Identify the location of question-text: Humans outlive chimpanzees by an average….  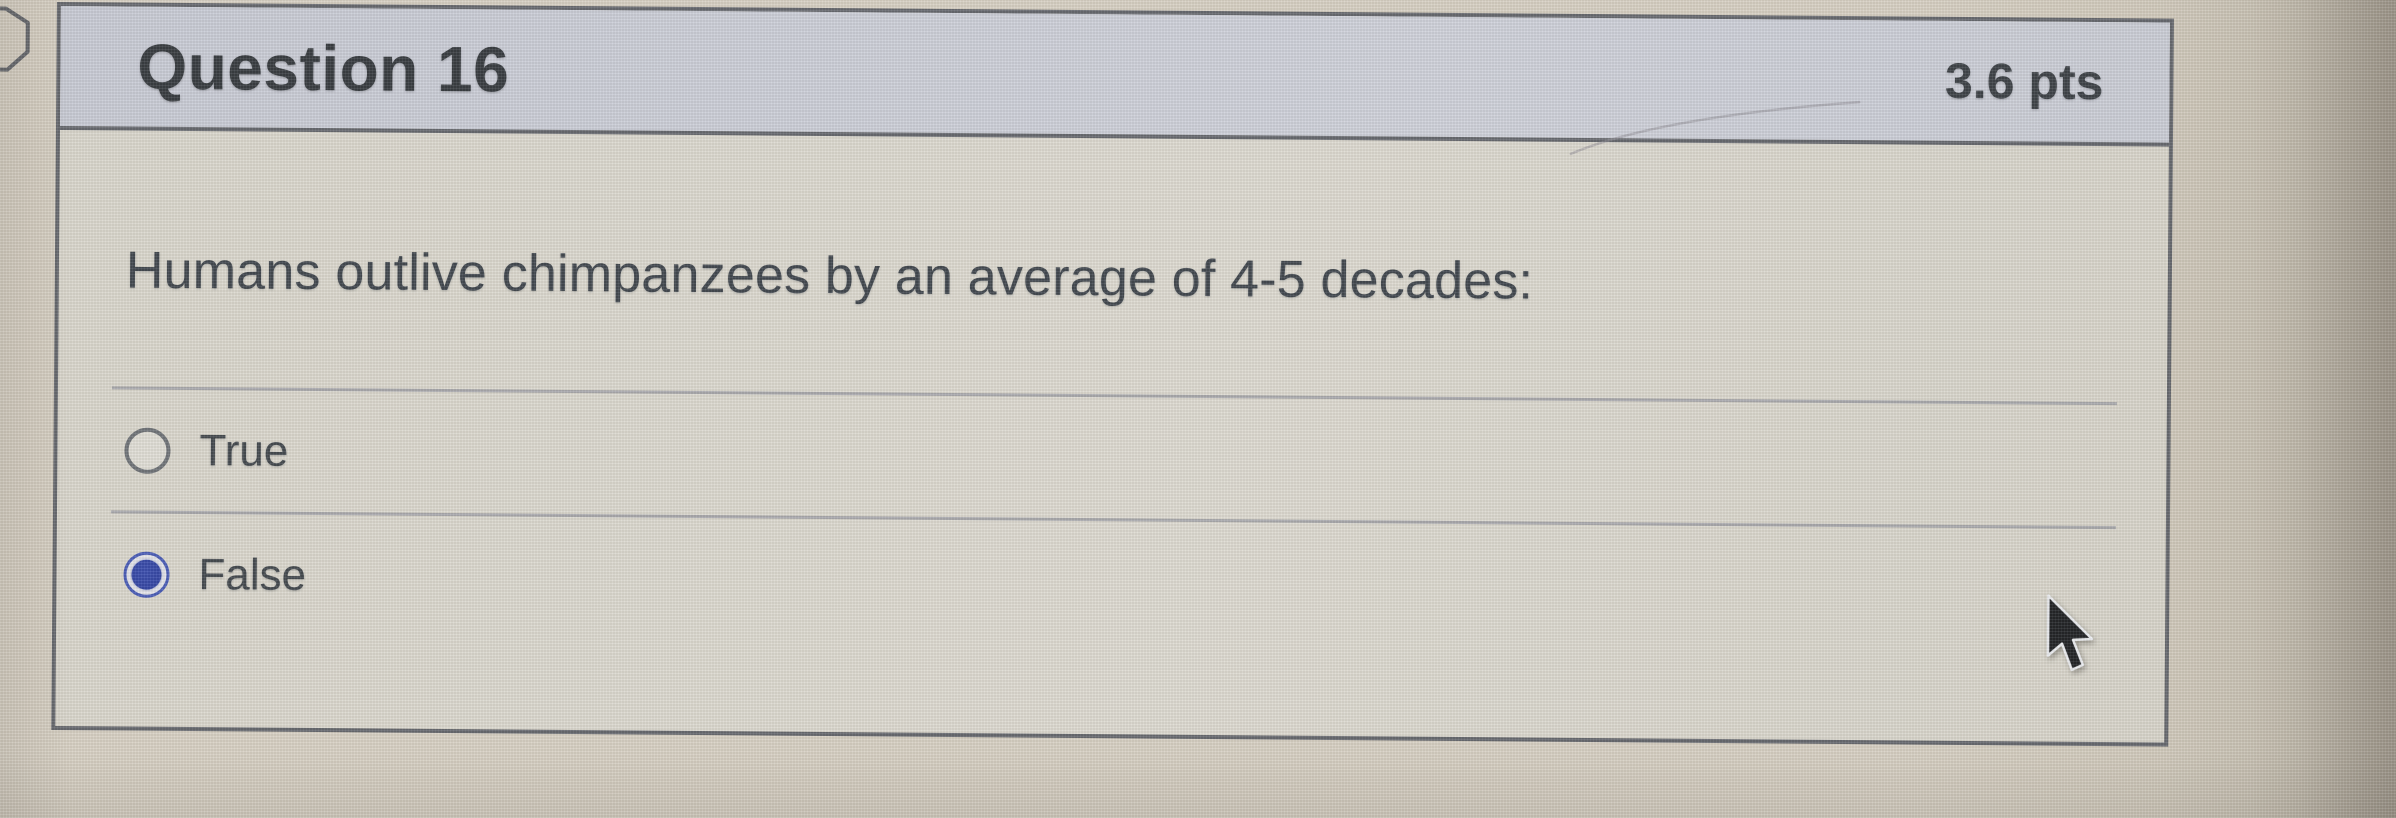
(829, 276).